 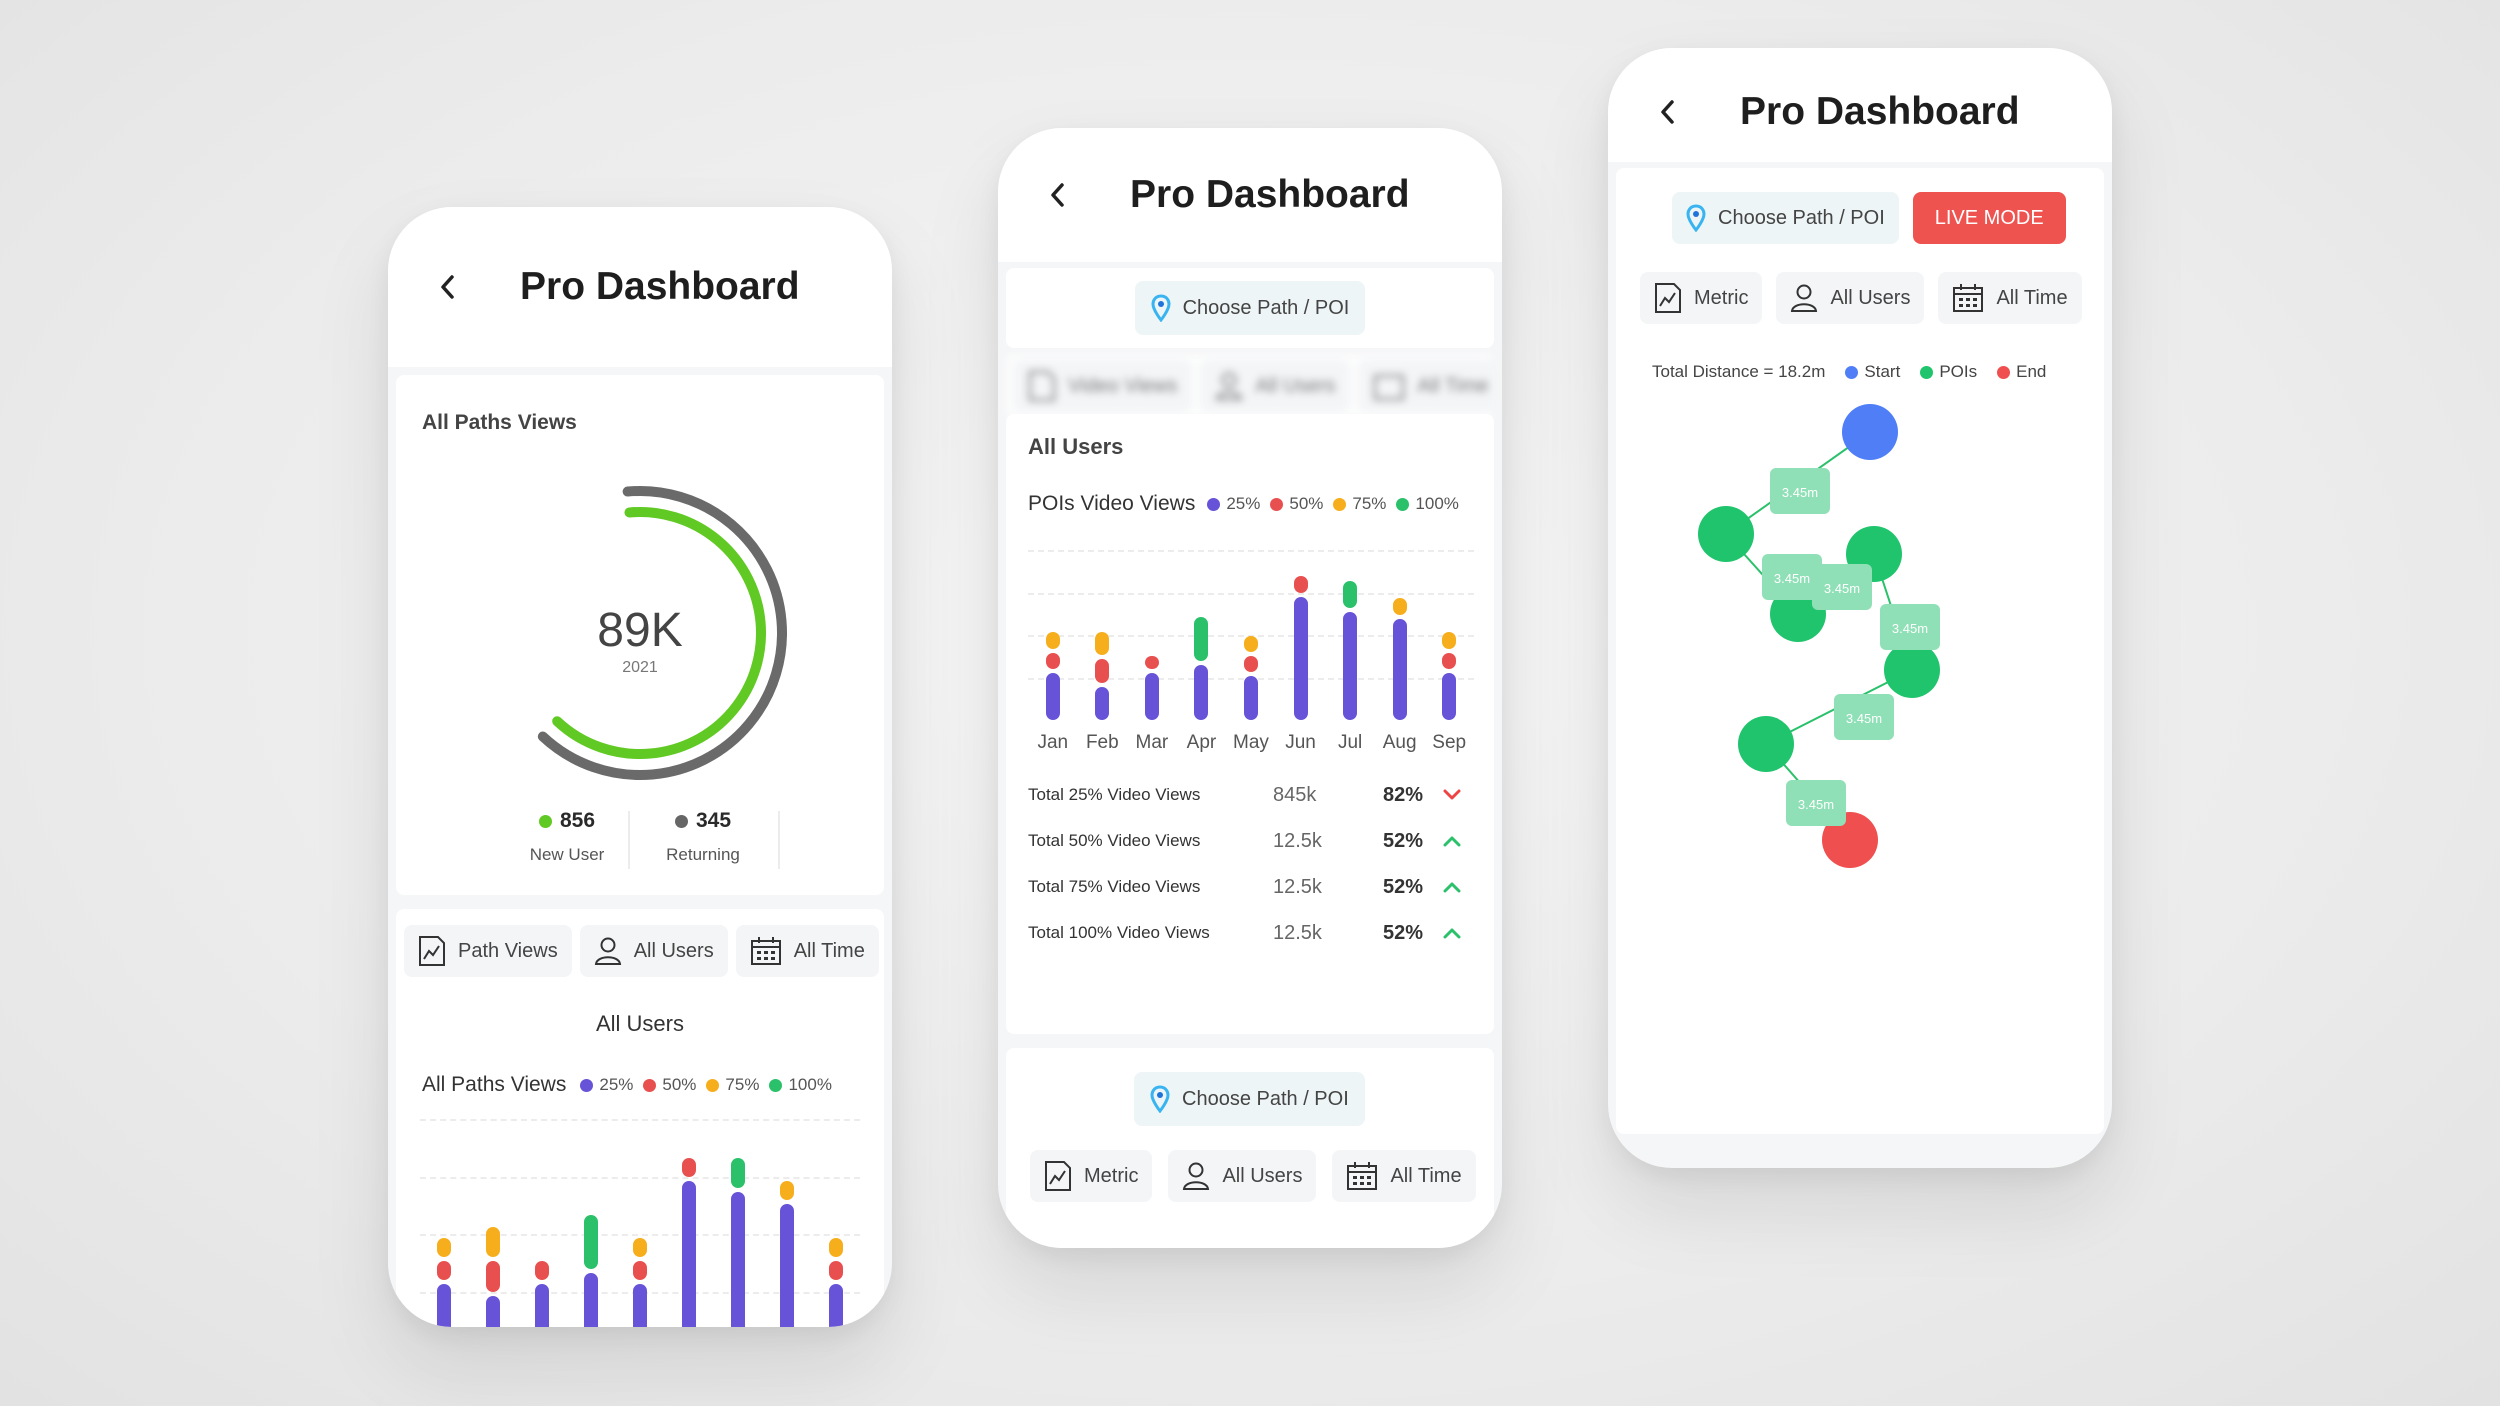 I want to click on path-views-filter: Path Views, so click(x=488, y=951).